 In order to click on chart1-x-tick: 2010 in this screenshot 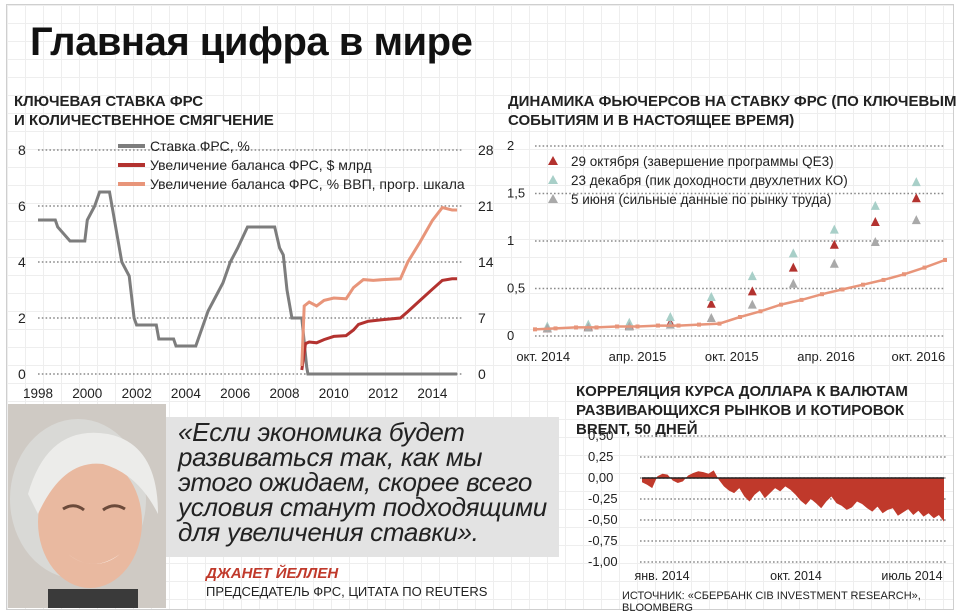, I will do `click(334, 393)`.